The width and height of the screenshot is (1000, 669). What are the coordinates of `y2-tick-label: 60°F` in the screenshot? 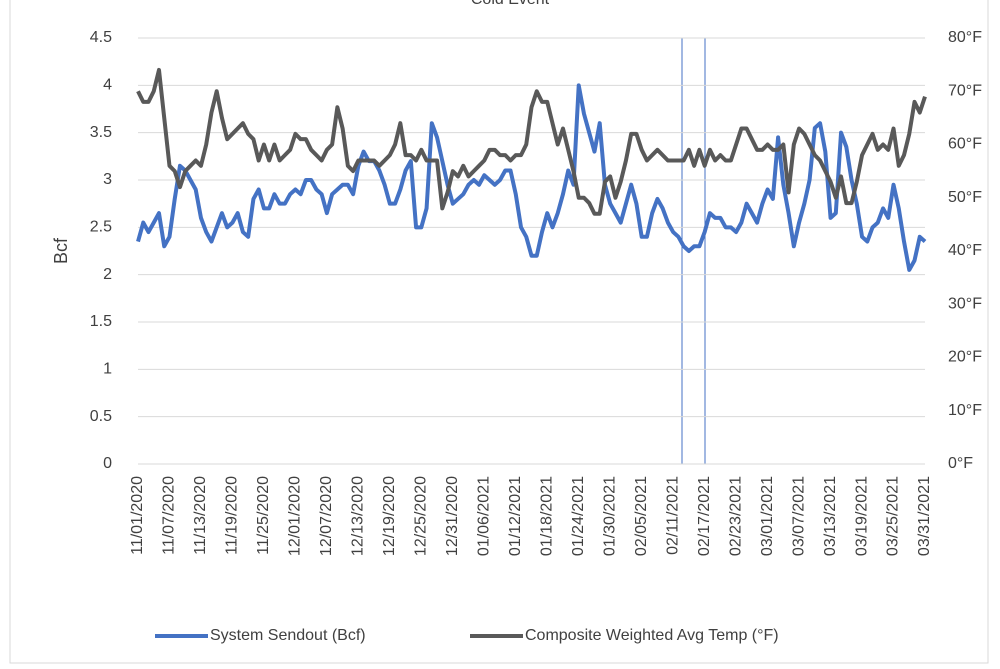 It's located at (965, 144).